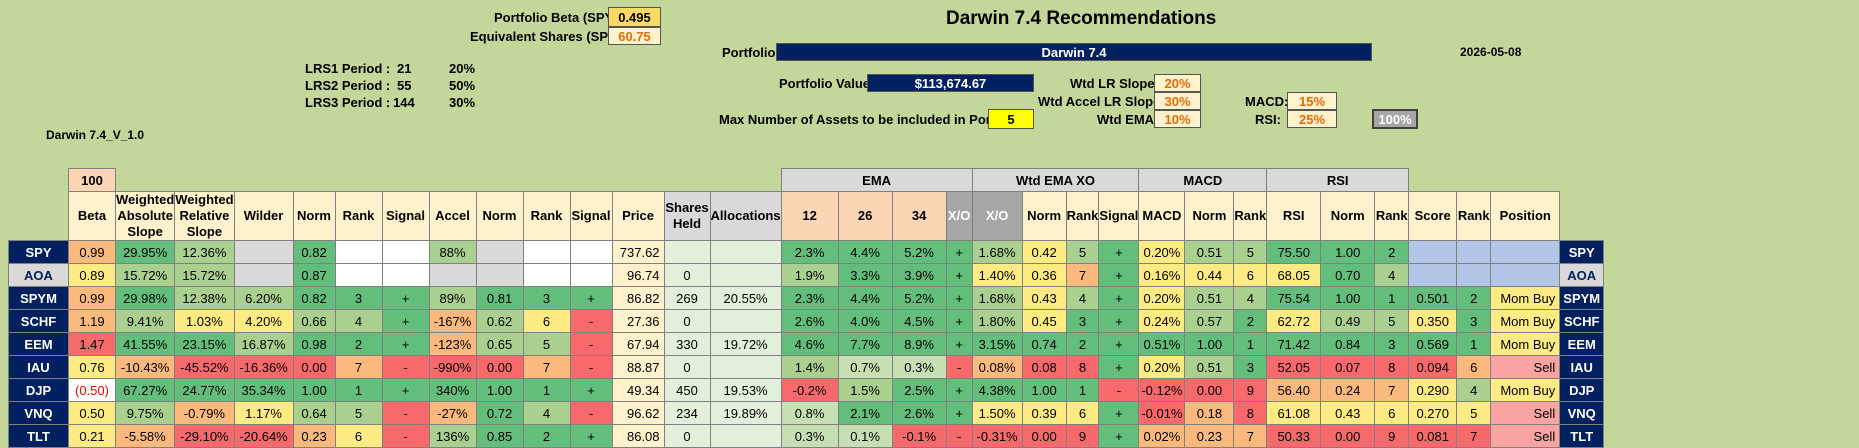  I want to click on portfolio-name: Darwin 7.4, so click(1074, 52).